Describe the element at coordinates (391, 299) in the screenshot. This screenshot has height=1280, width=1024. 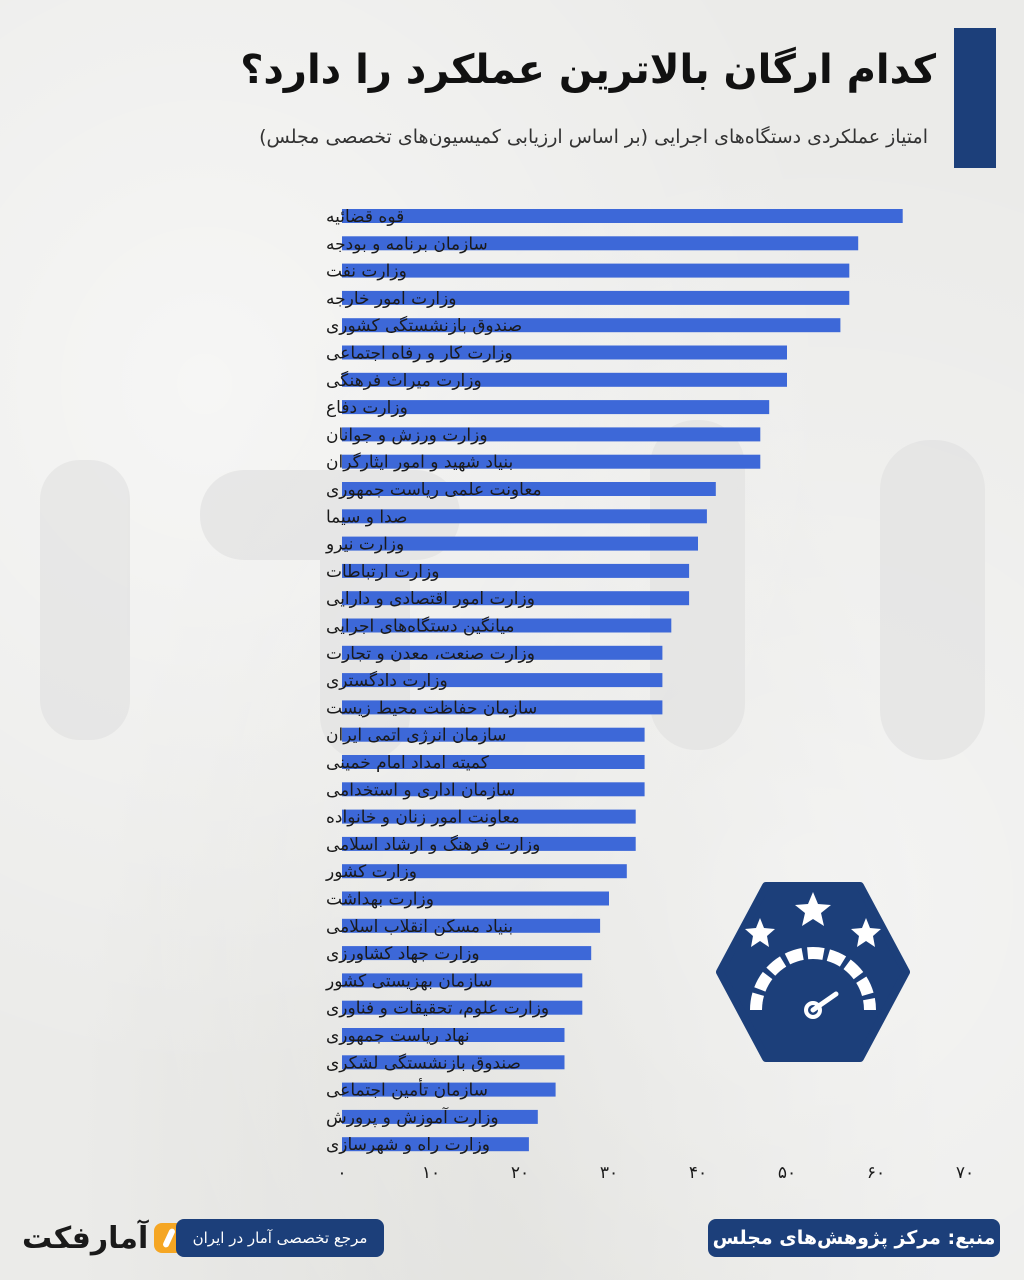
I see `category-label: وزارت امور خارجه` at that location.